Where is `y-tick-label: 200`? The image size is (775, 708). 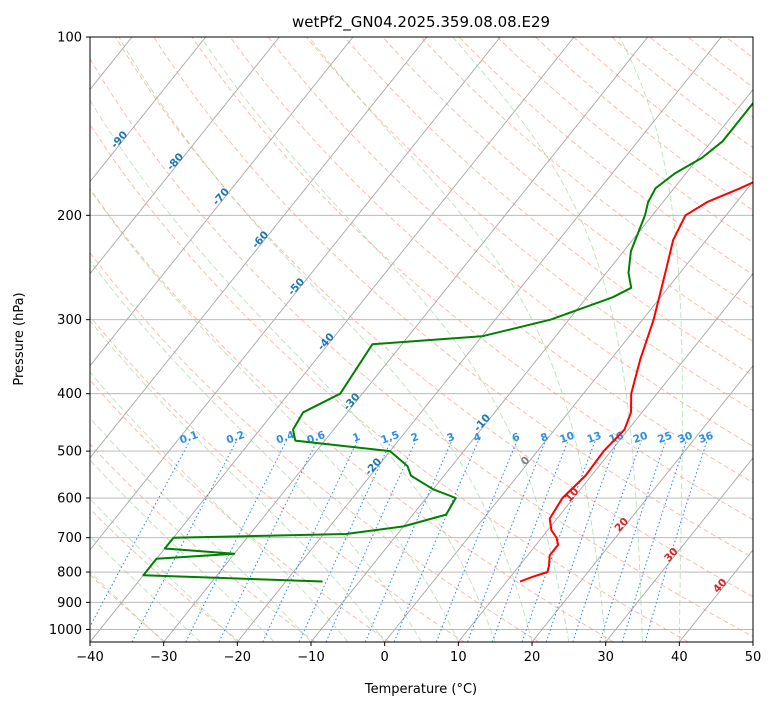
y-tick-label: 200 is located at coordinates (69, 216).